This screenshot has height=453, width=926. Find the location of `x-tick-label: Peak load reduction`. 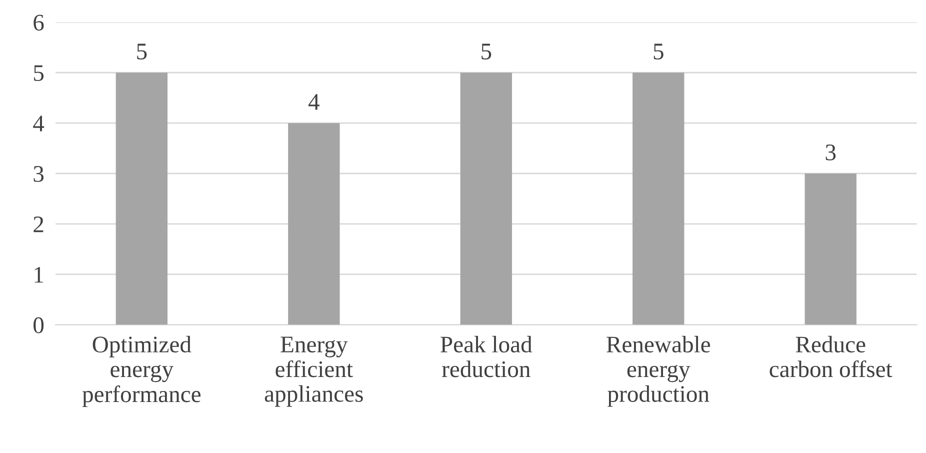

x-tick-label: Peak load reduction is located at coordinates (486, 357).